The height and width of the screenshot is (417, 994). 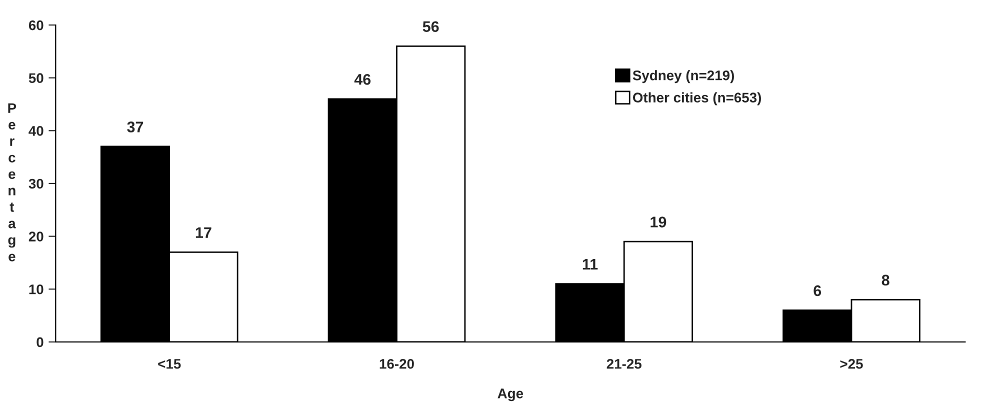 What do you see at coordinates (204, 232) in the screenshot?
I see `data-label: 17` at bounding box center [204, 232].